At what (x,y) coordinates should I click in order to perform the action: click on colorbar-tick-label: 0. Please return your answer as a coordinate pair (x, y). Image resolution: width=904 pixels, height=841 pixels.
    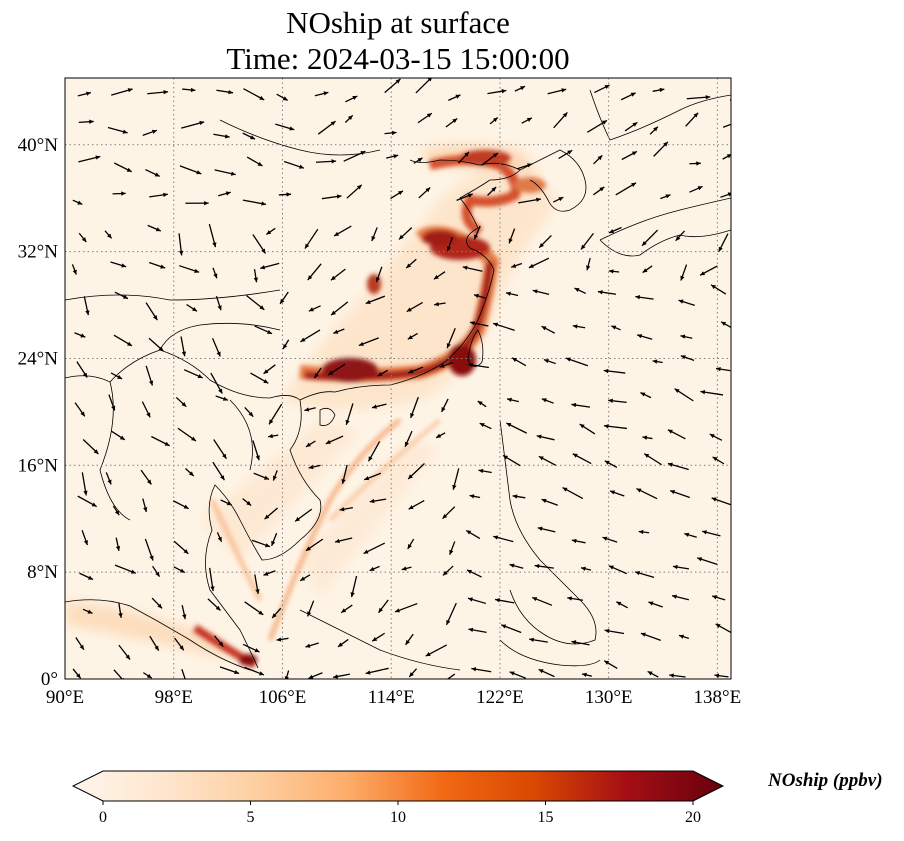
    Looking at the image, I should click on (103, 817).